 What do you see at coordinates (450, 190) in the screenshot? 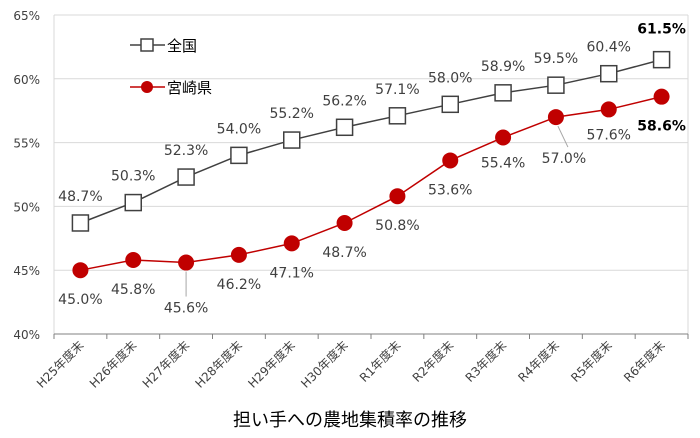
I see `data-label: 53.6%` at bounding box center [450, 190].